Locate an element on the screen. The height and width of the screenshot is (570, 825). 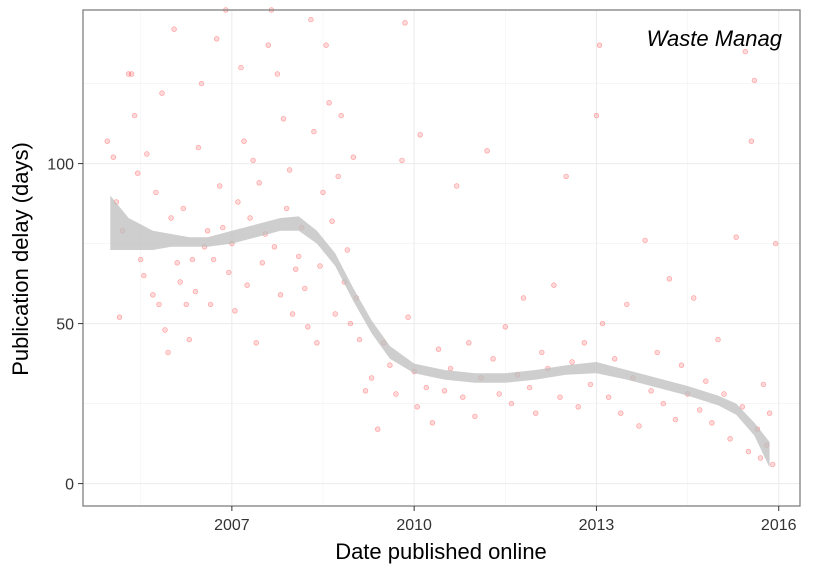
y-axis-title: Publication delay (days) is located at coordinates (20, 259).